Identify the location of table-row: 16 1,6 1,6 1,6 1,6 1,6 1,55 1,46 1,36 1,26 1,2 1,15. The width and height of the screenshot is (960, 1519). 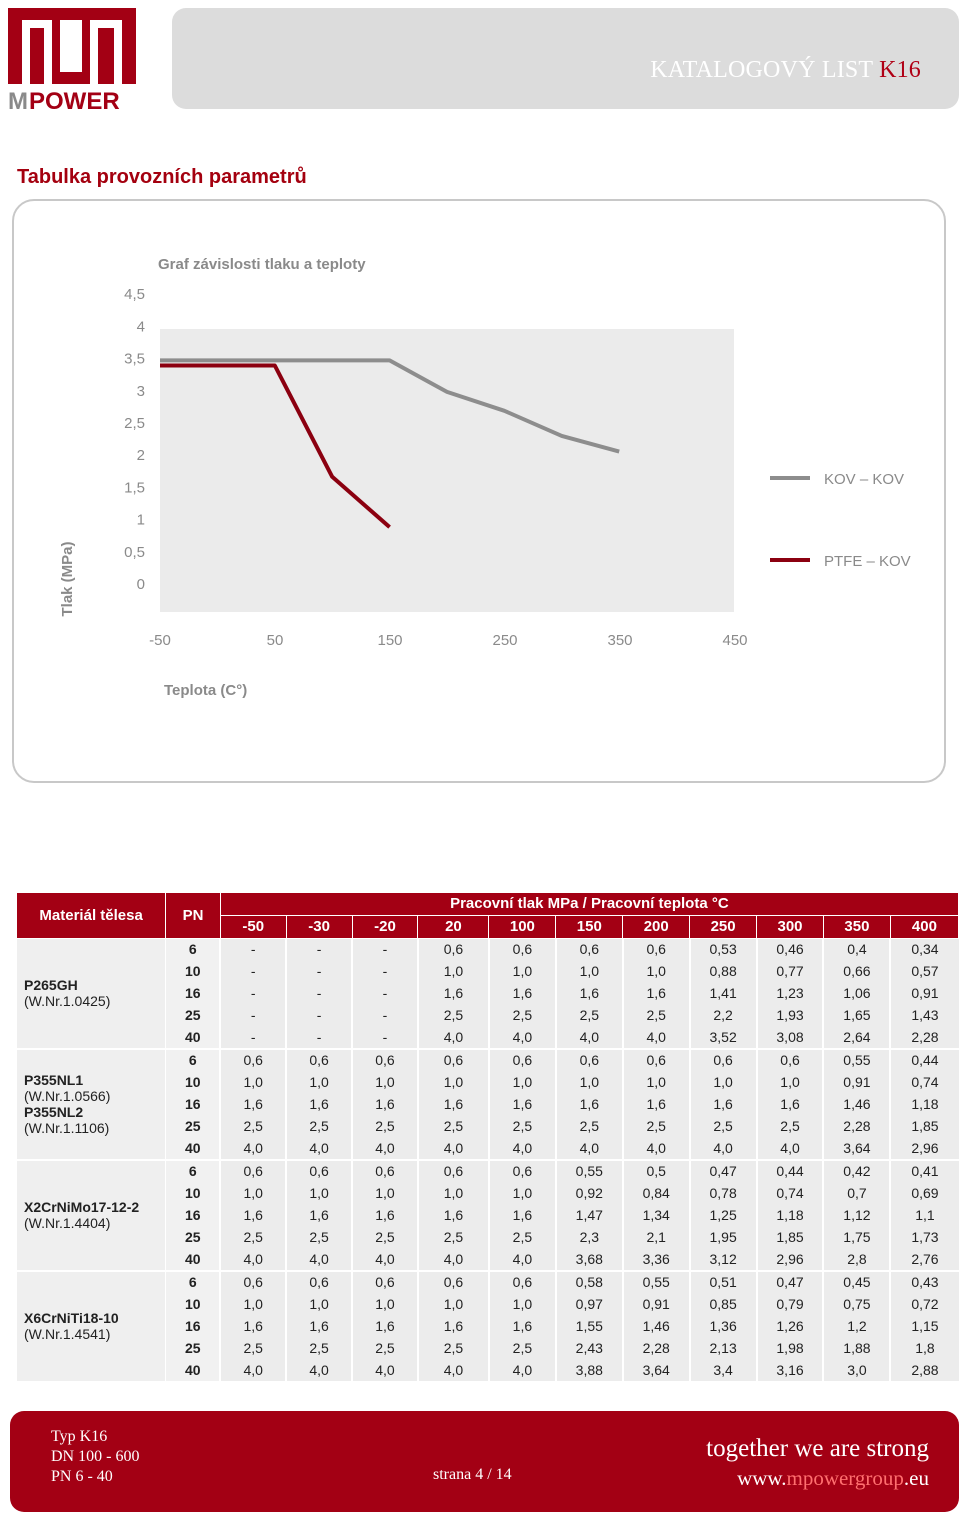
(488, 1326).